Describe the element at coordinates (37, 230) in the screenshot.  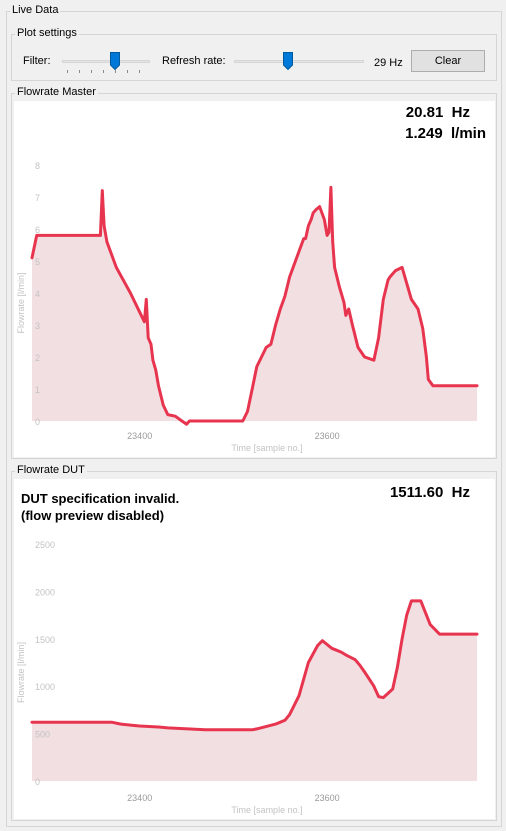
I see `master-y-tick-label: 6` at that location.